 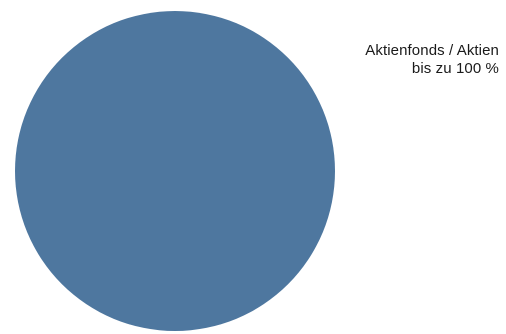 What do you see at coordinates (455, 68) in the screenshot?
I see `slice-label-share: bis zu 100 %` at bounding box center [455, 68].